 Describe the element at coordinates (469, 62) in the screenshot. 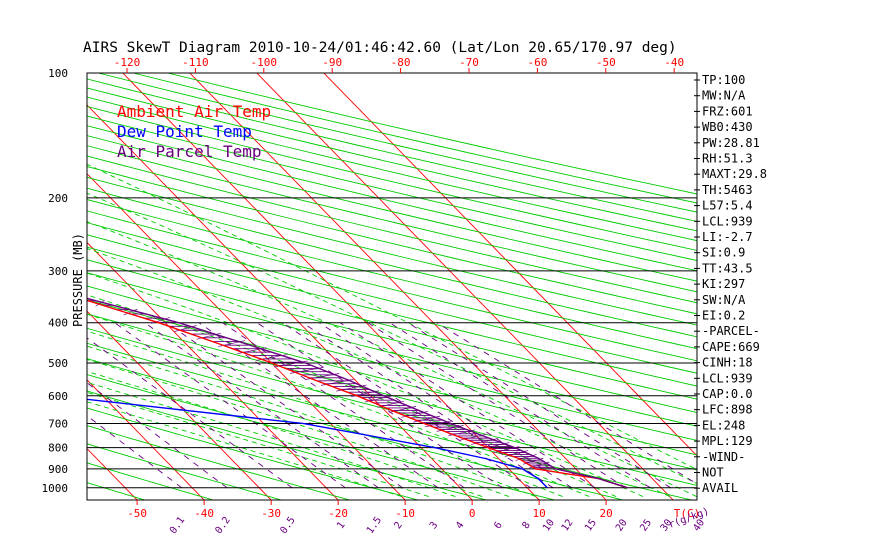

I see `top-temp-tick-label: -70` at that location.